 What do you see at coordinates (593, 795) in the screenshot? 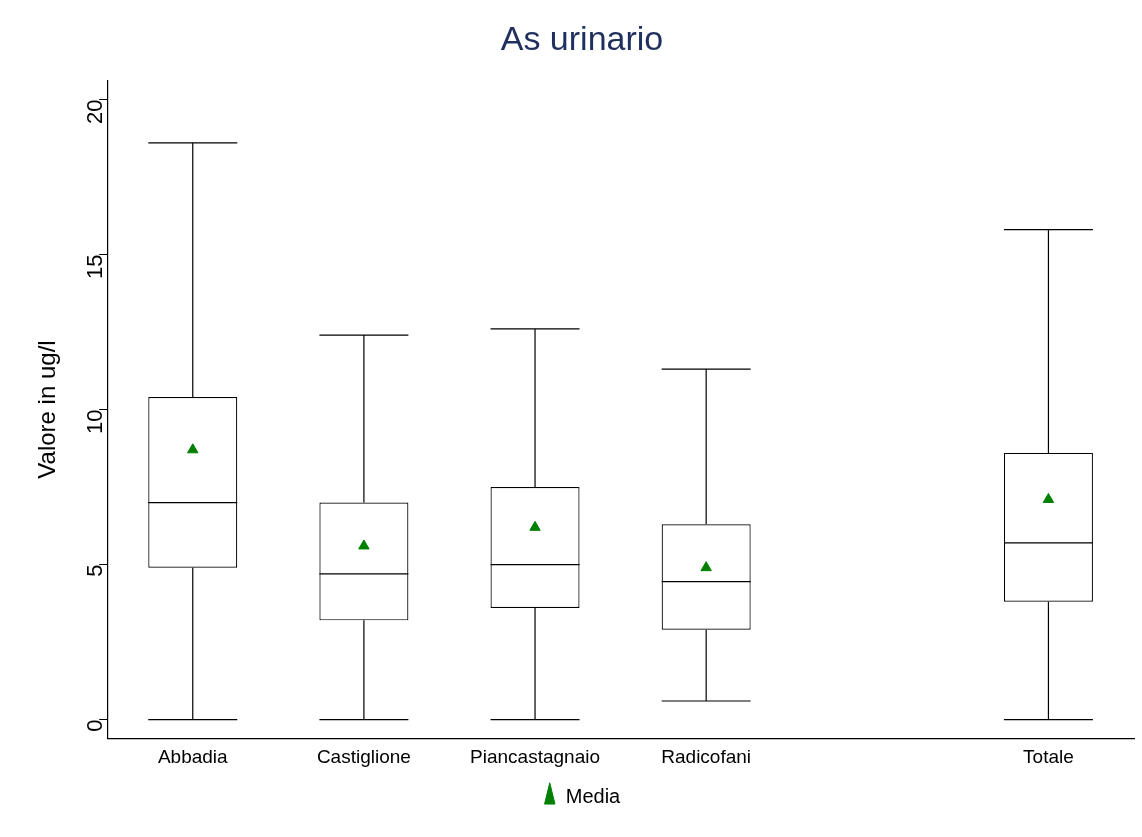
I see `legend-label: Media` at bounding box center [593, 795].